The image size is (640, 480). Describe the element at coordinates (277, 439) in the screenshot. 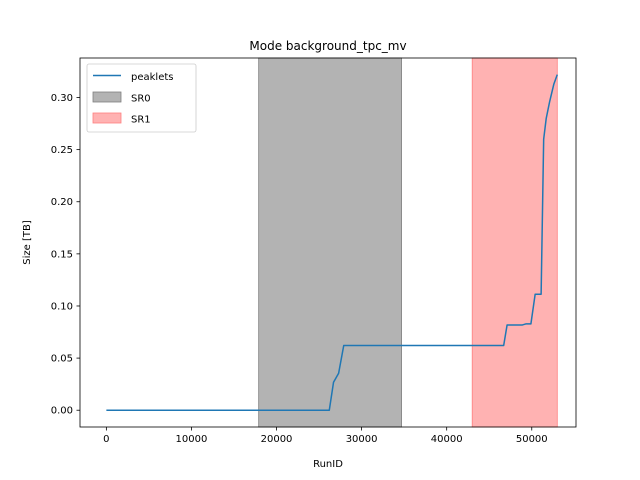

I see `x-tick-label: 20000` at that location.